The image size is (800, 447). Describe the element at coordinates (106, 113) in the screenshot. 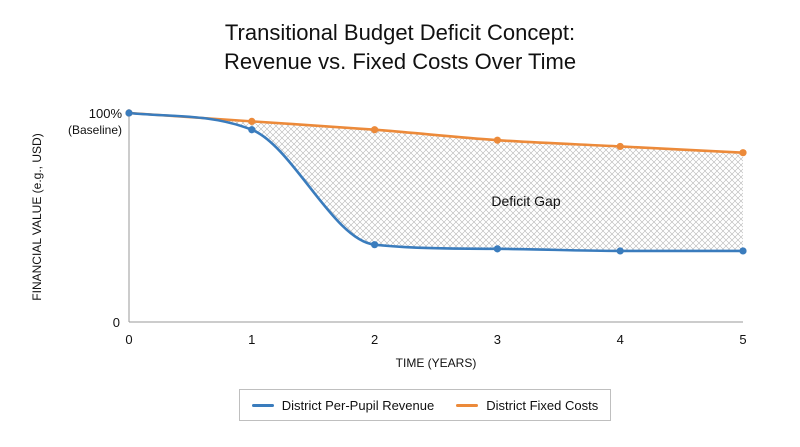

I see `y-top-label: 100%` at that location.